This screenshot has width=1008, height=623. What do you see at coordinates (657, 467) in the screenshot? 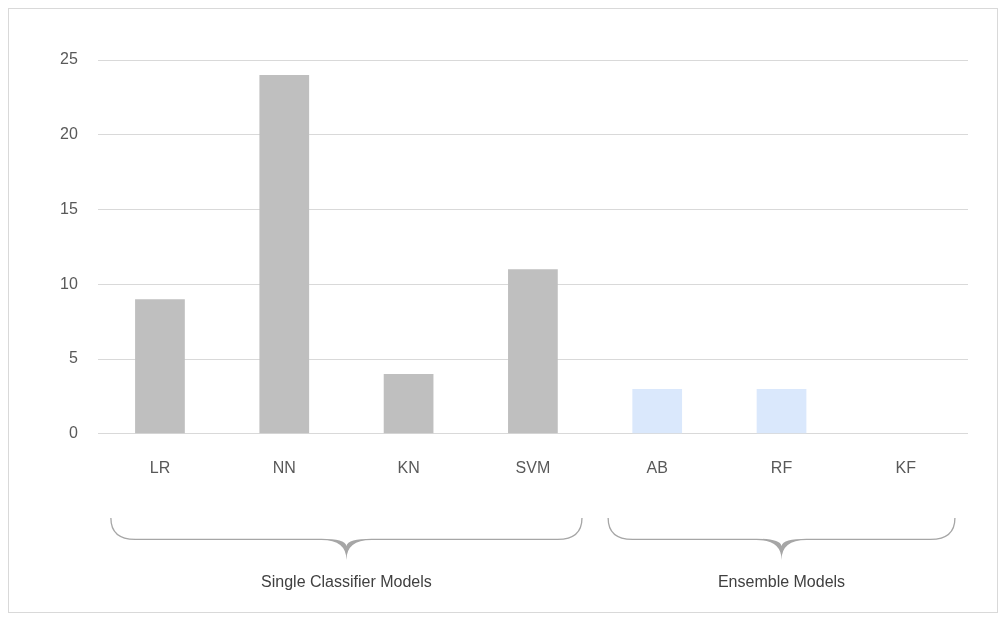
I see `x-tick-label: AB` at bounding box center [657, 467].